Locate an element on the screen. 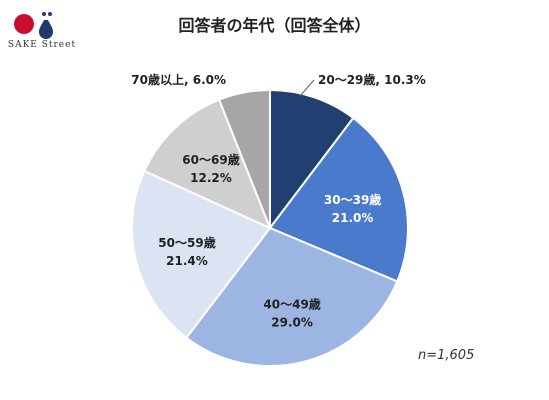  sake-street-logo is located at coordinates (43, 30).